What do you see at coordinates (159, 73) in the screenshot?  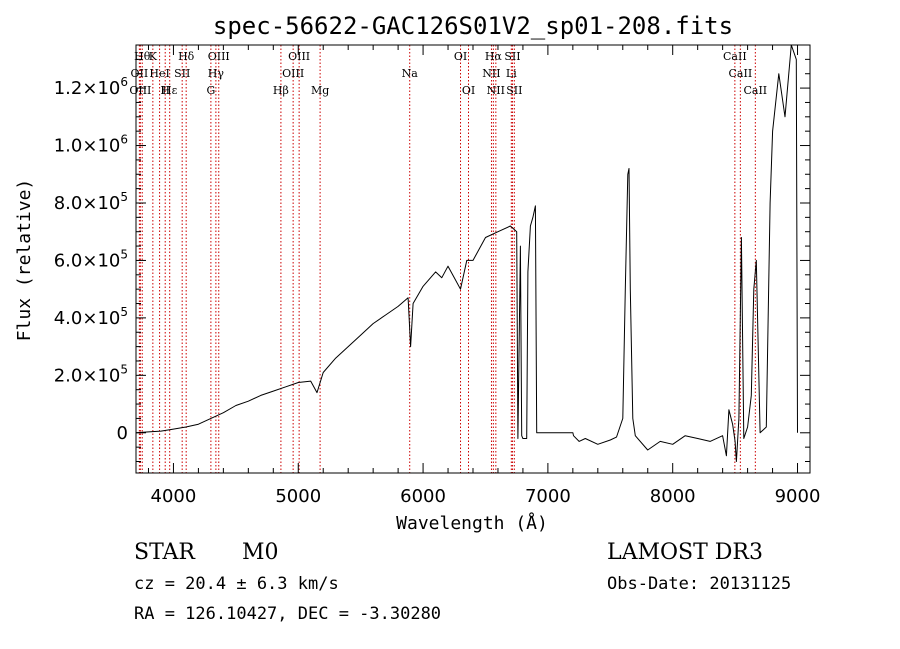 I see `line-label-4: HeI` at bounding box center [159, 73].